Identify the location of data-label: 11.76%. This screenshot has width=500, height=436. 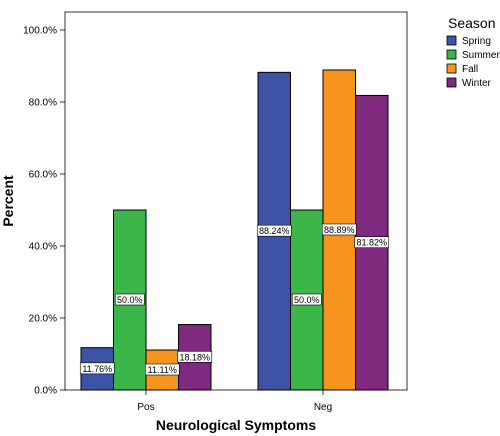
(97, 369).